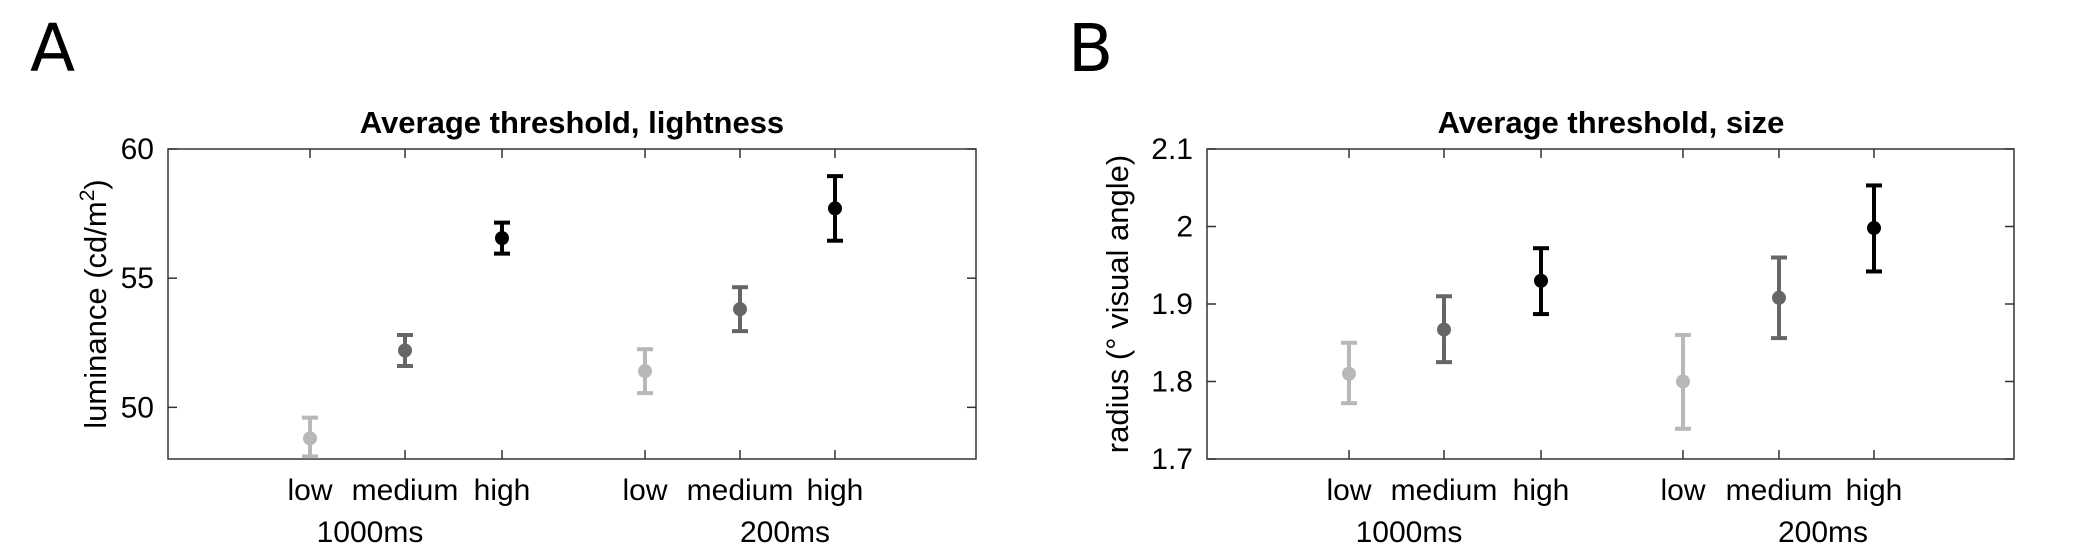  What do you see at coordinates (1172, 304) in the screenshot?
I see `y-tick-label: 1.9` at bounding box center [1172, 304].